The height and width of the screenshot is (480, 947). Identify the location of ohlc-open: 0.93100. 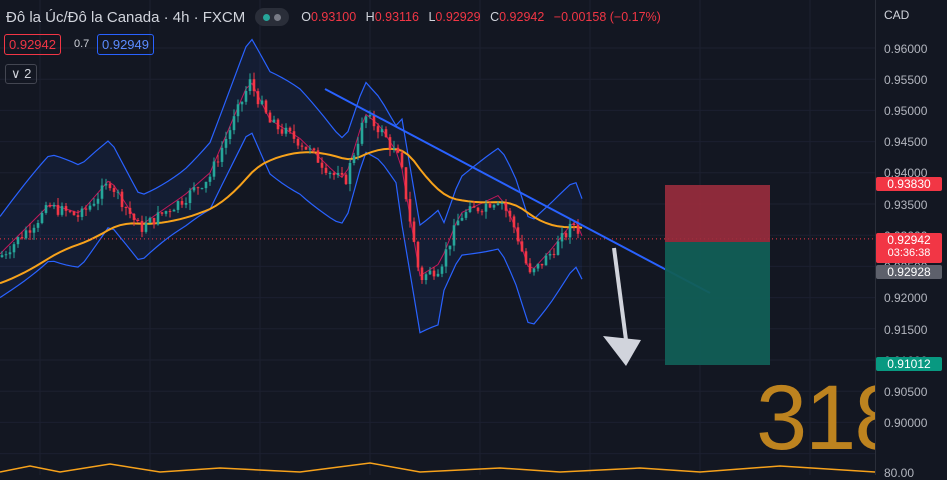
(334, 17).